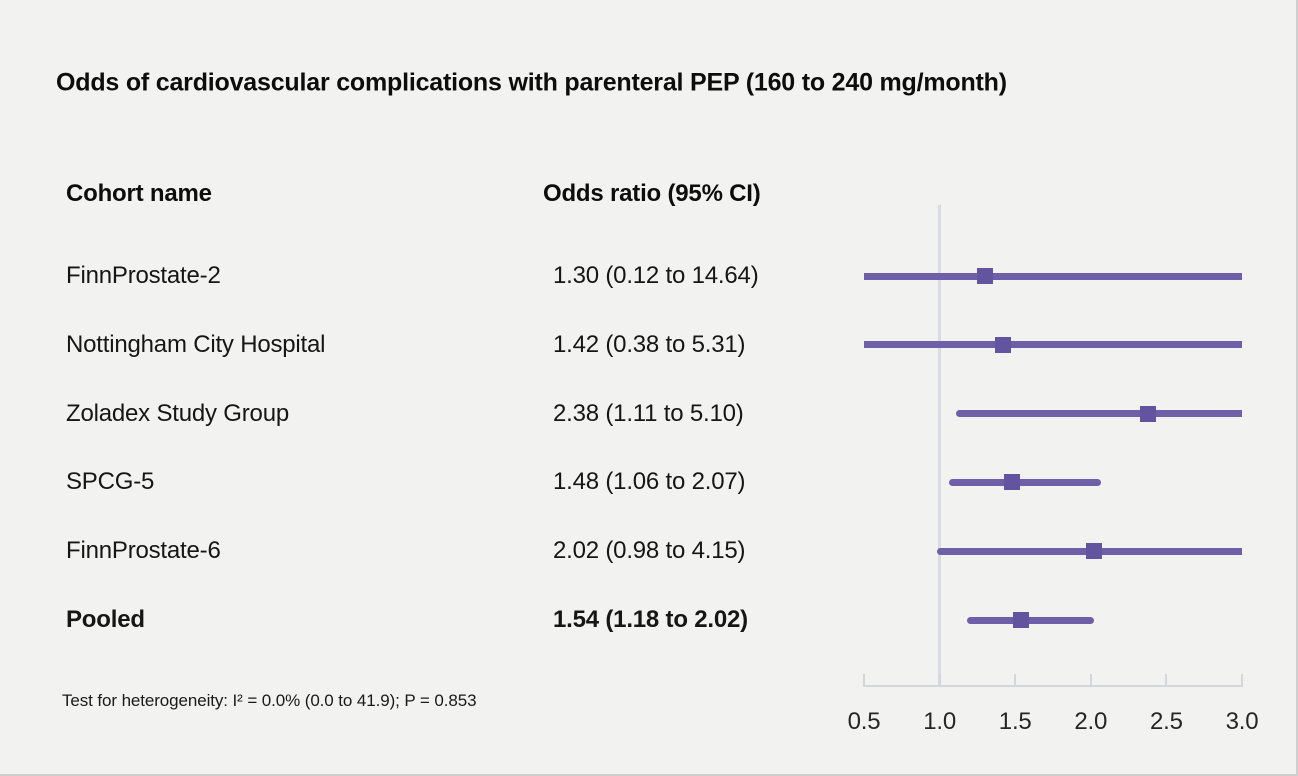 The height and width of the screenshot is (776, 1298). I want to click on odds-ratio-column-header: Odds ratio (95% CI), so click(652, 193).